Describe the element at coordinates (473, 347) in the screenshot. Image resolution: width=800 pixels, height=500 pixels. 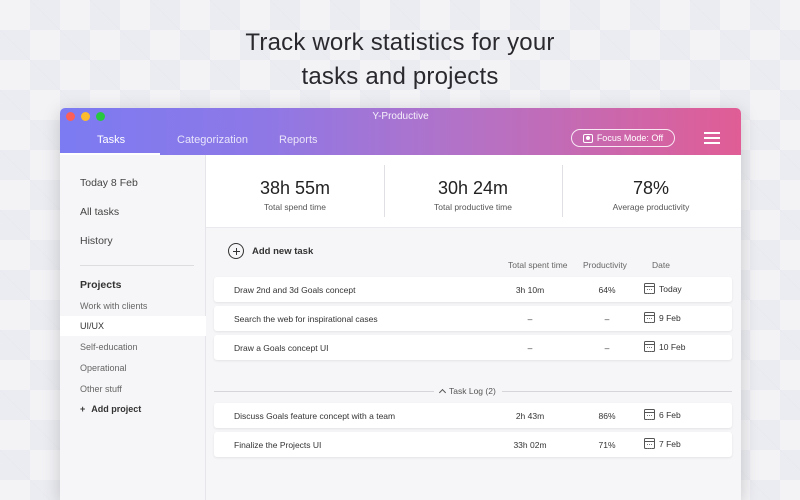
I see `task-row: Draw a Goals concept UI – – 10 Feb` at that location.